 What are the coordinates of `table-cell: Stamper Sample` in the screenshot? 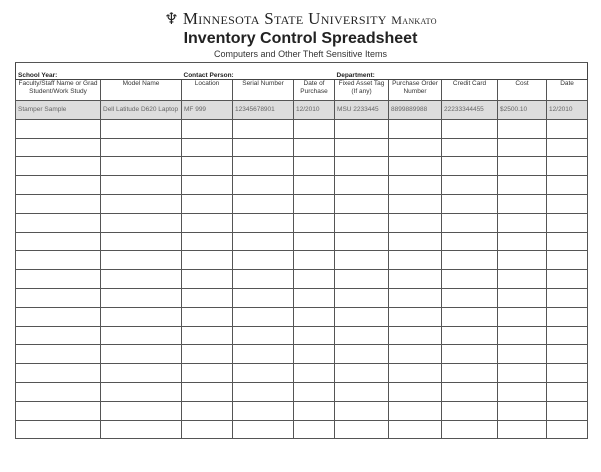 It's located at (58, 110).